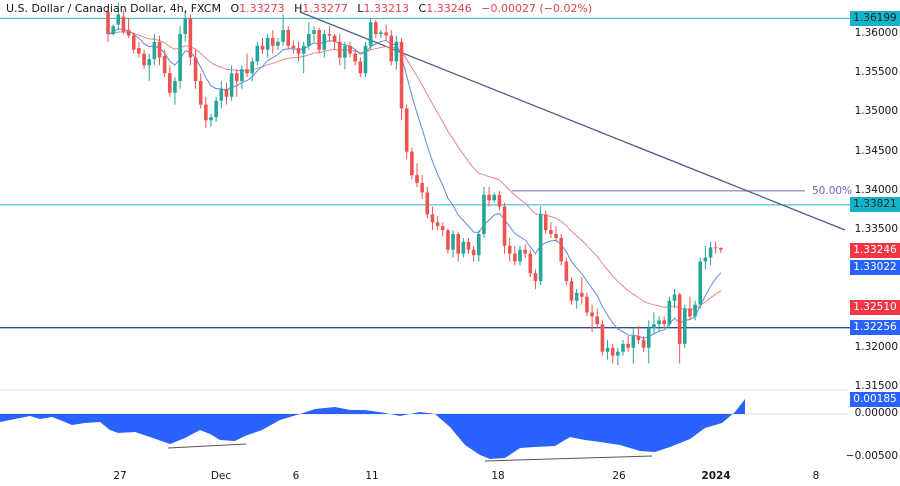 The image size is (900, 486). I want to click on price-tag-blue: 1.33022, so click(875, 268).